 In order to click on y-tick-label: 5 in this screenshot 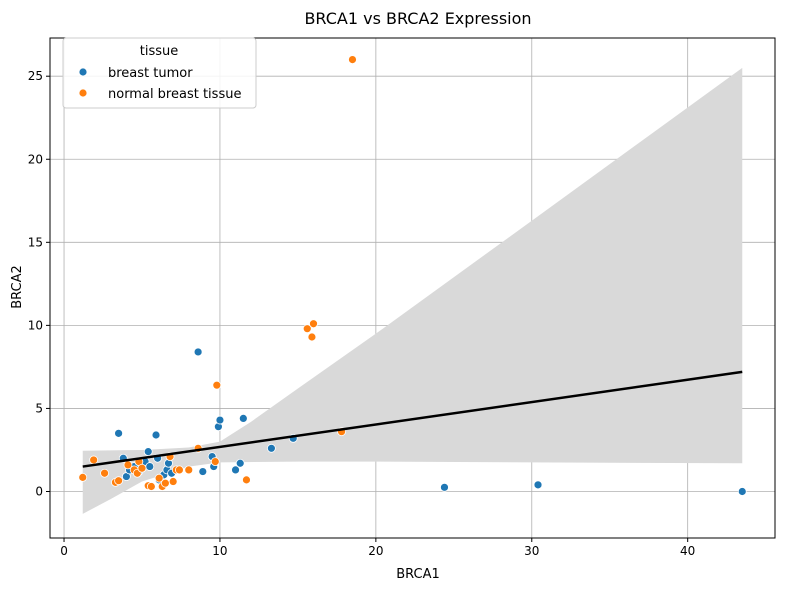, I will do `click(39, 408)`.